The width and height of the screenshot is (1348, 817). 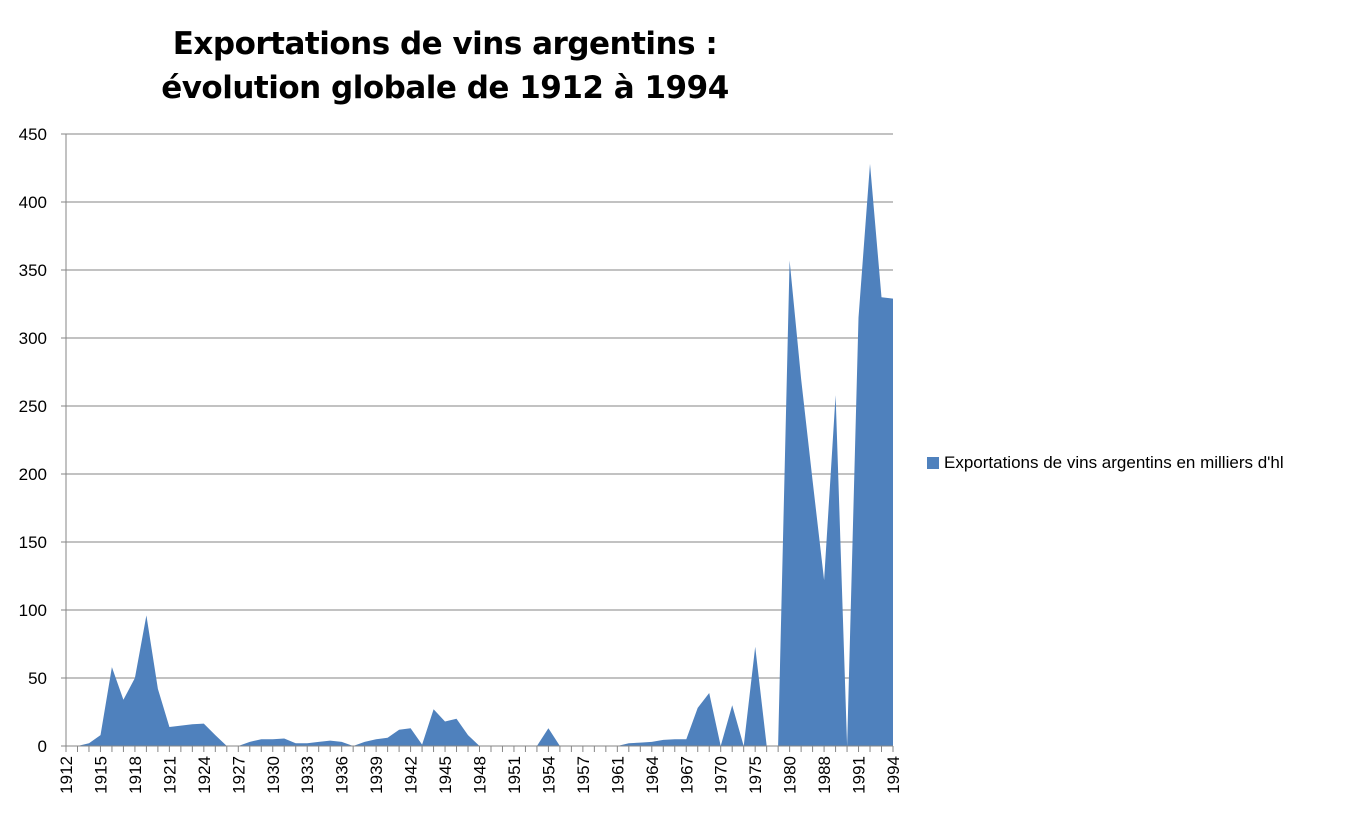 I want to click on chart-title-line-2: évolution globale de 1912 à 1994, so click(x=445, y=88).